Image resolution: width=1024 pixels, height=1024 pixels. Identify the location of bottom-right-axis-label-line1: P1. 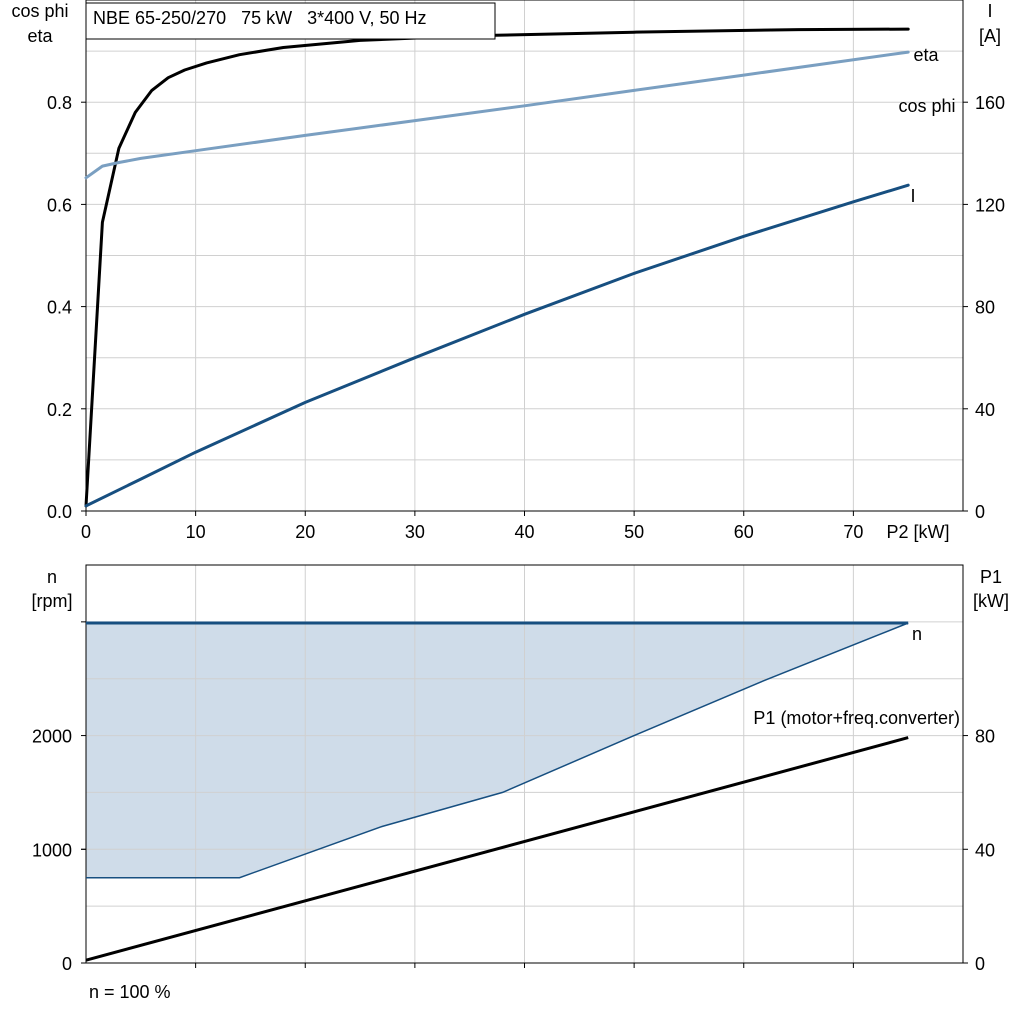
(991, 577).